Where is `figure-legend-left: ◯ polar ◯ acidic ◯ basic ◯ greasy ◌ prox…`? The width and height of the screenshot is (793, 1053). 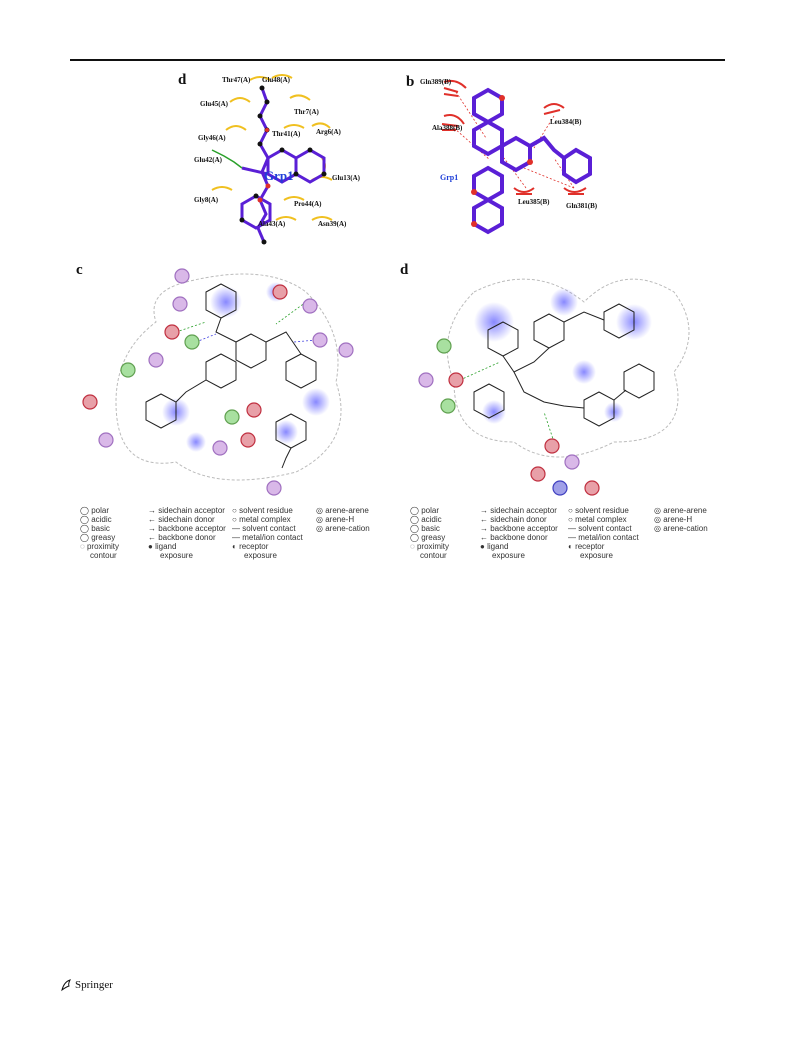 figure-legend-left: ◯ polar ◯ acidic ◯ basic ◯ greasy ◌ prox… is located at coordinates (230, 536).